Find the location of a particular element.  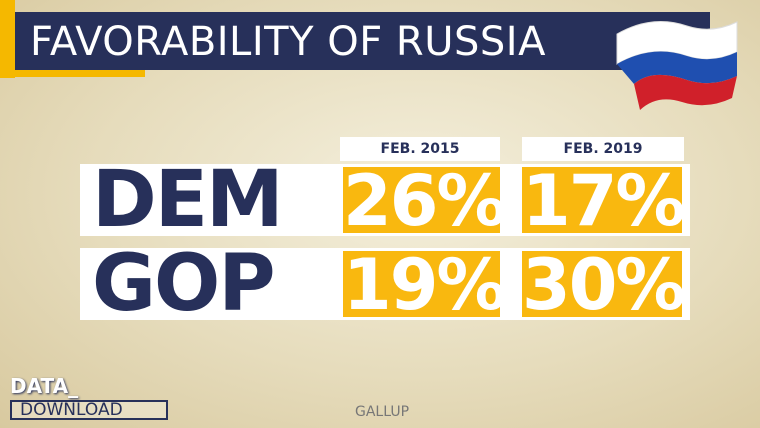

cell: 17% is located at coordinates (604, 201).